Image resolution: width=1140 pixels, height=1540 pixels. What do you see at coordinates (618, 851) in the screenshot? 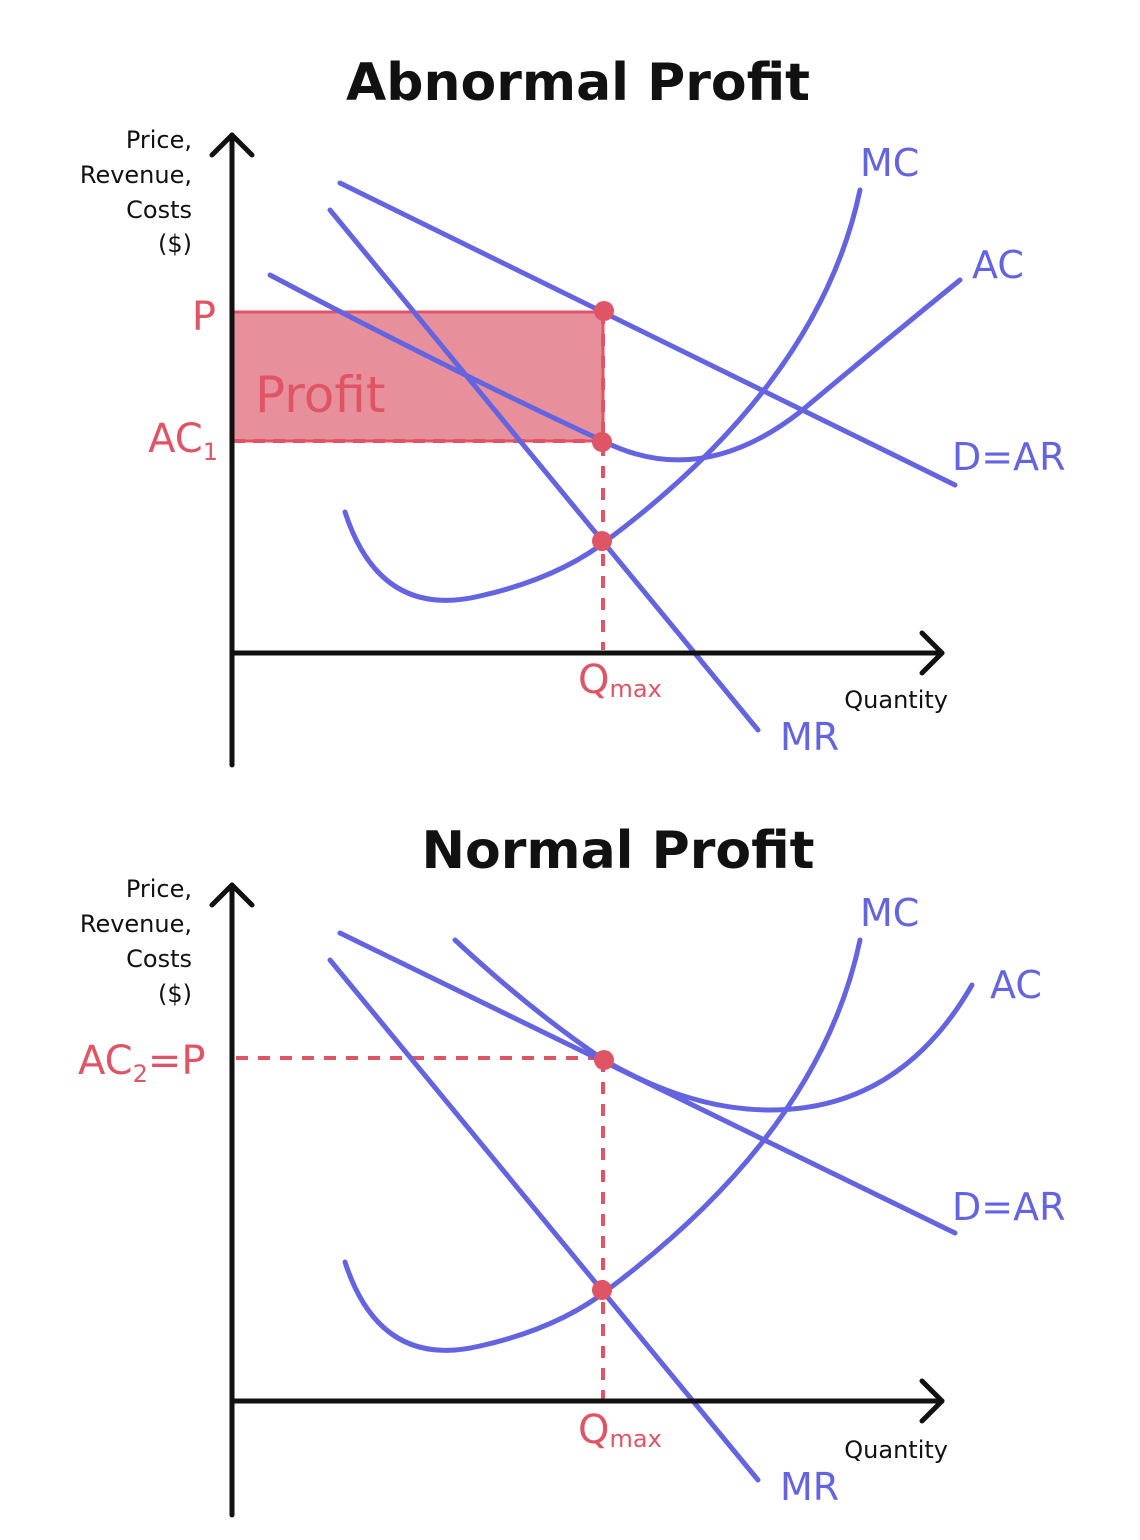
I see `panel-title: Normal Profit` at bounding box center [618, 851].